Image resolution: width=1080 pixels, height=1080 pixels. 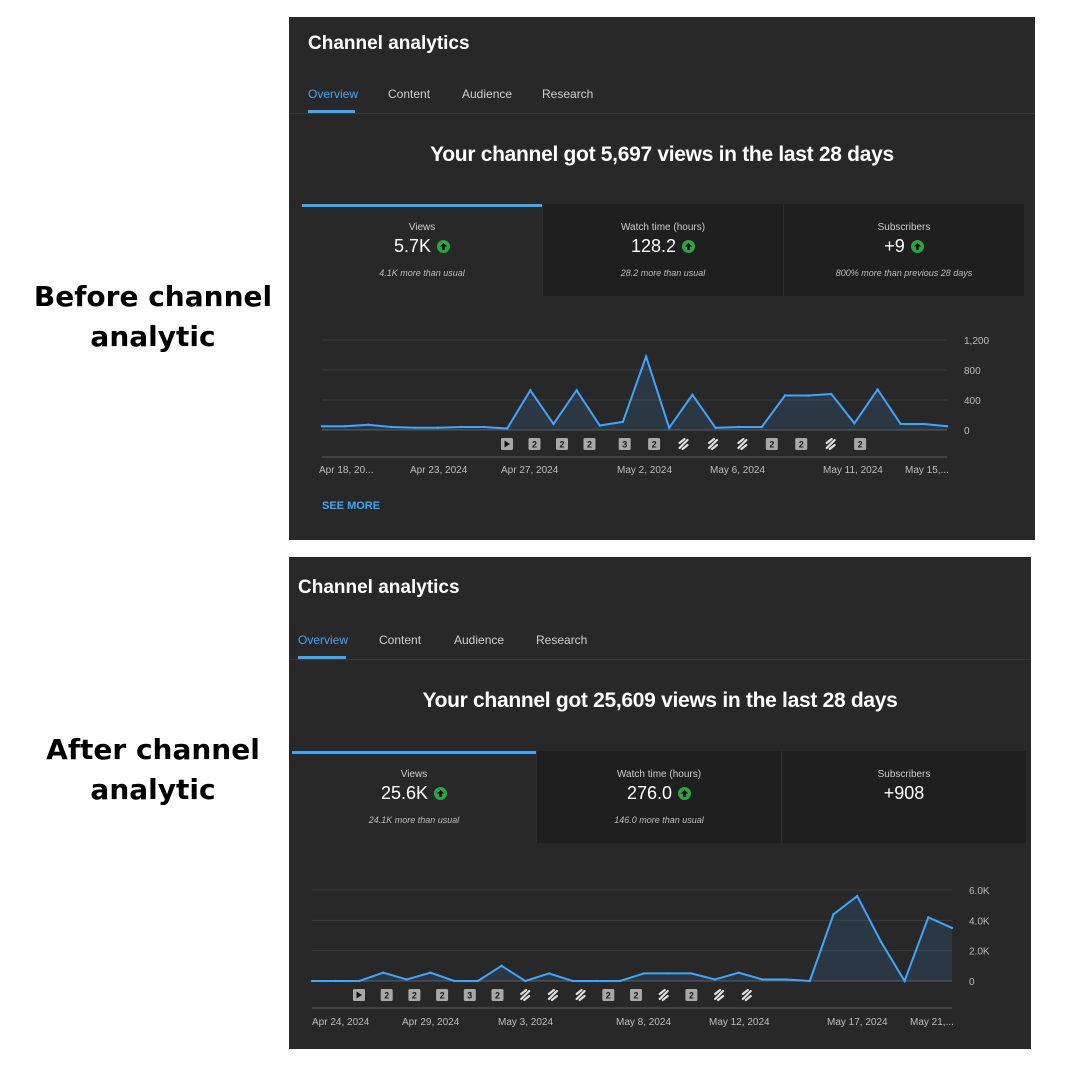 I want to click on card-value-text: 276.0, so click(x=649, y=793).